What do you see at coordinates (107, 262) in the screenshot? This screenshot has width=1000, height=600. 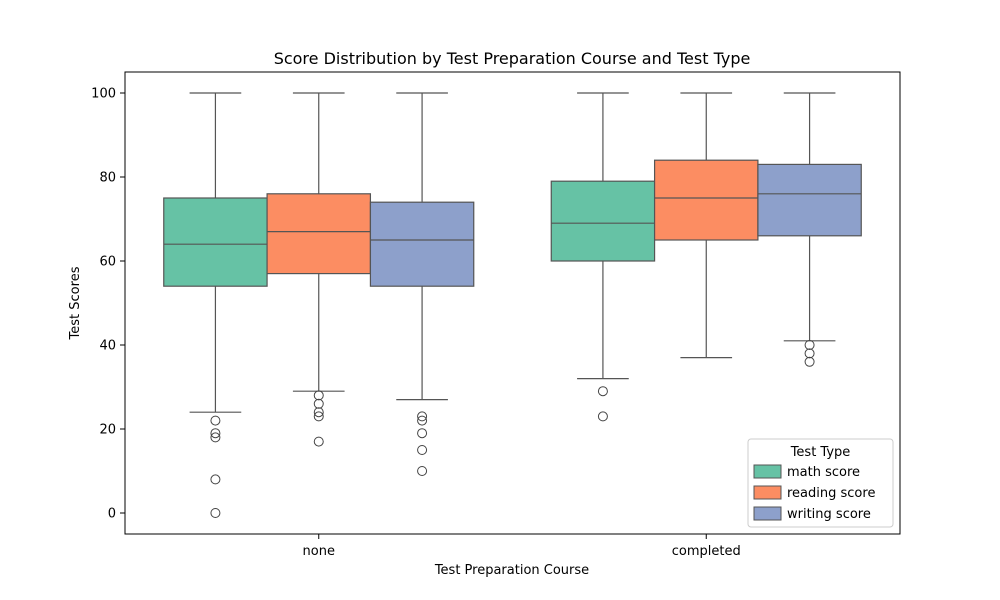 I see `y-tick-label: 60` at bounding box center [107, 262].